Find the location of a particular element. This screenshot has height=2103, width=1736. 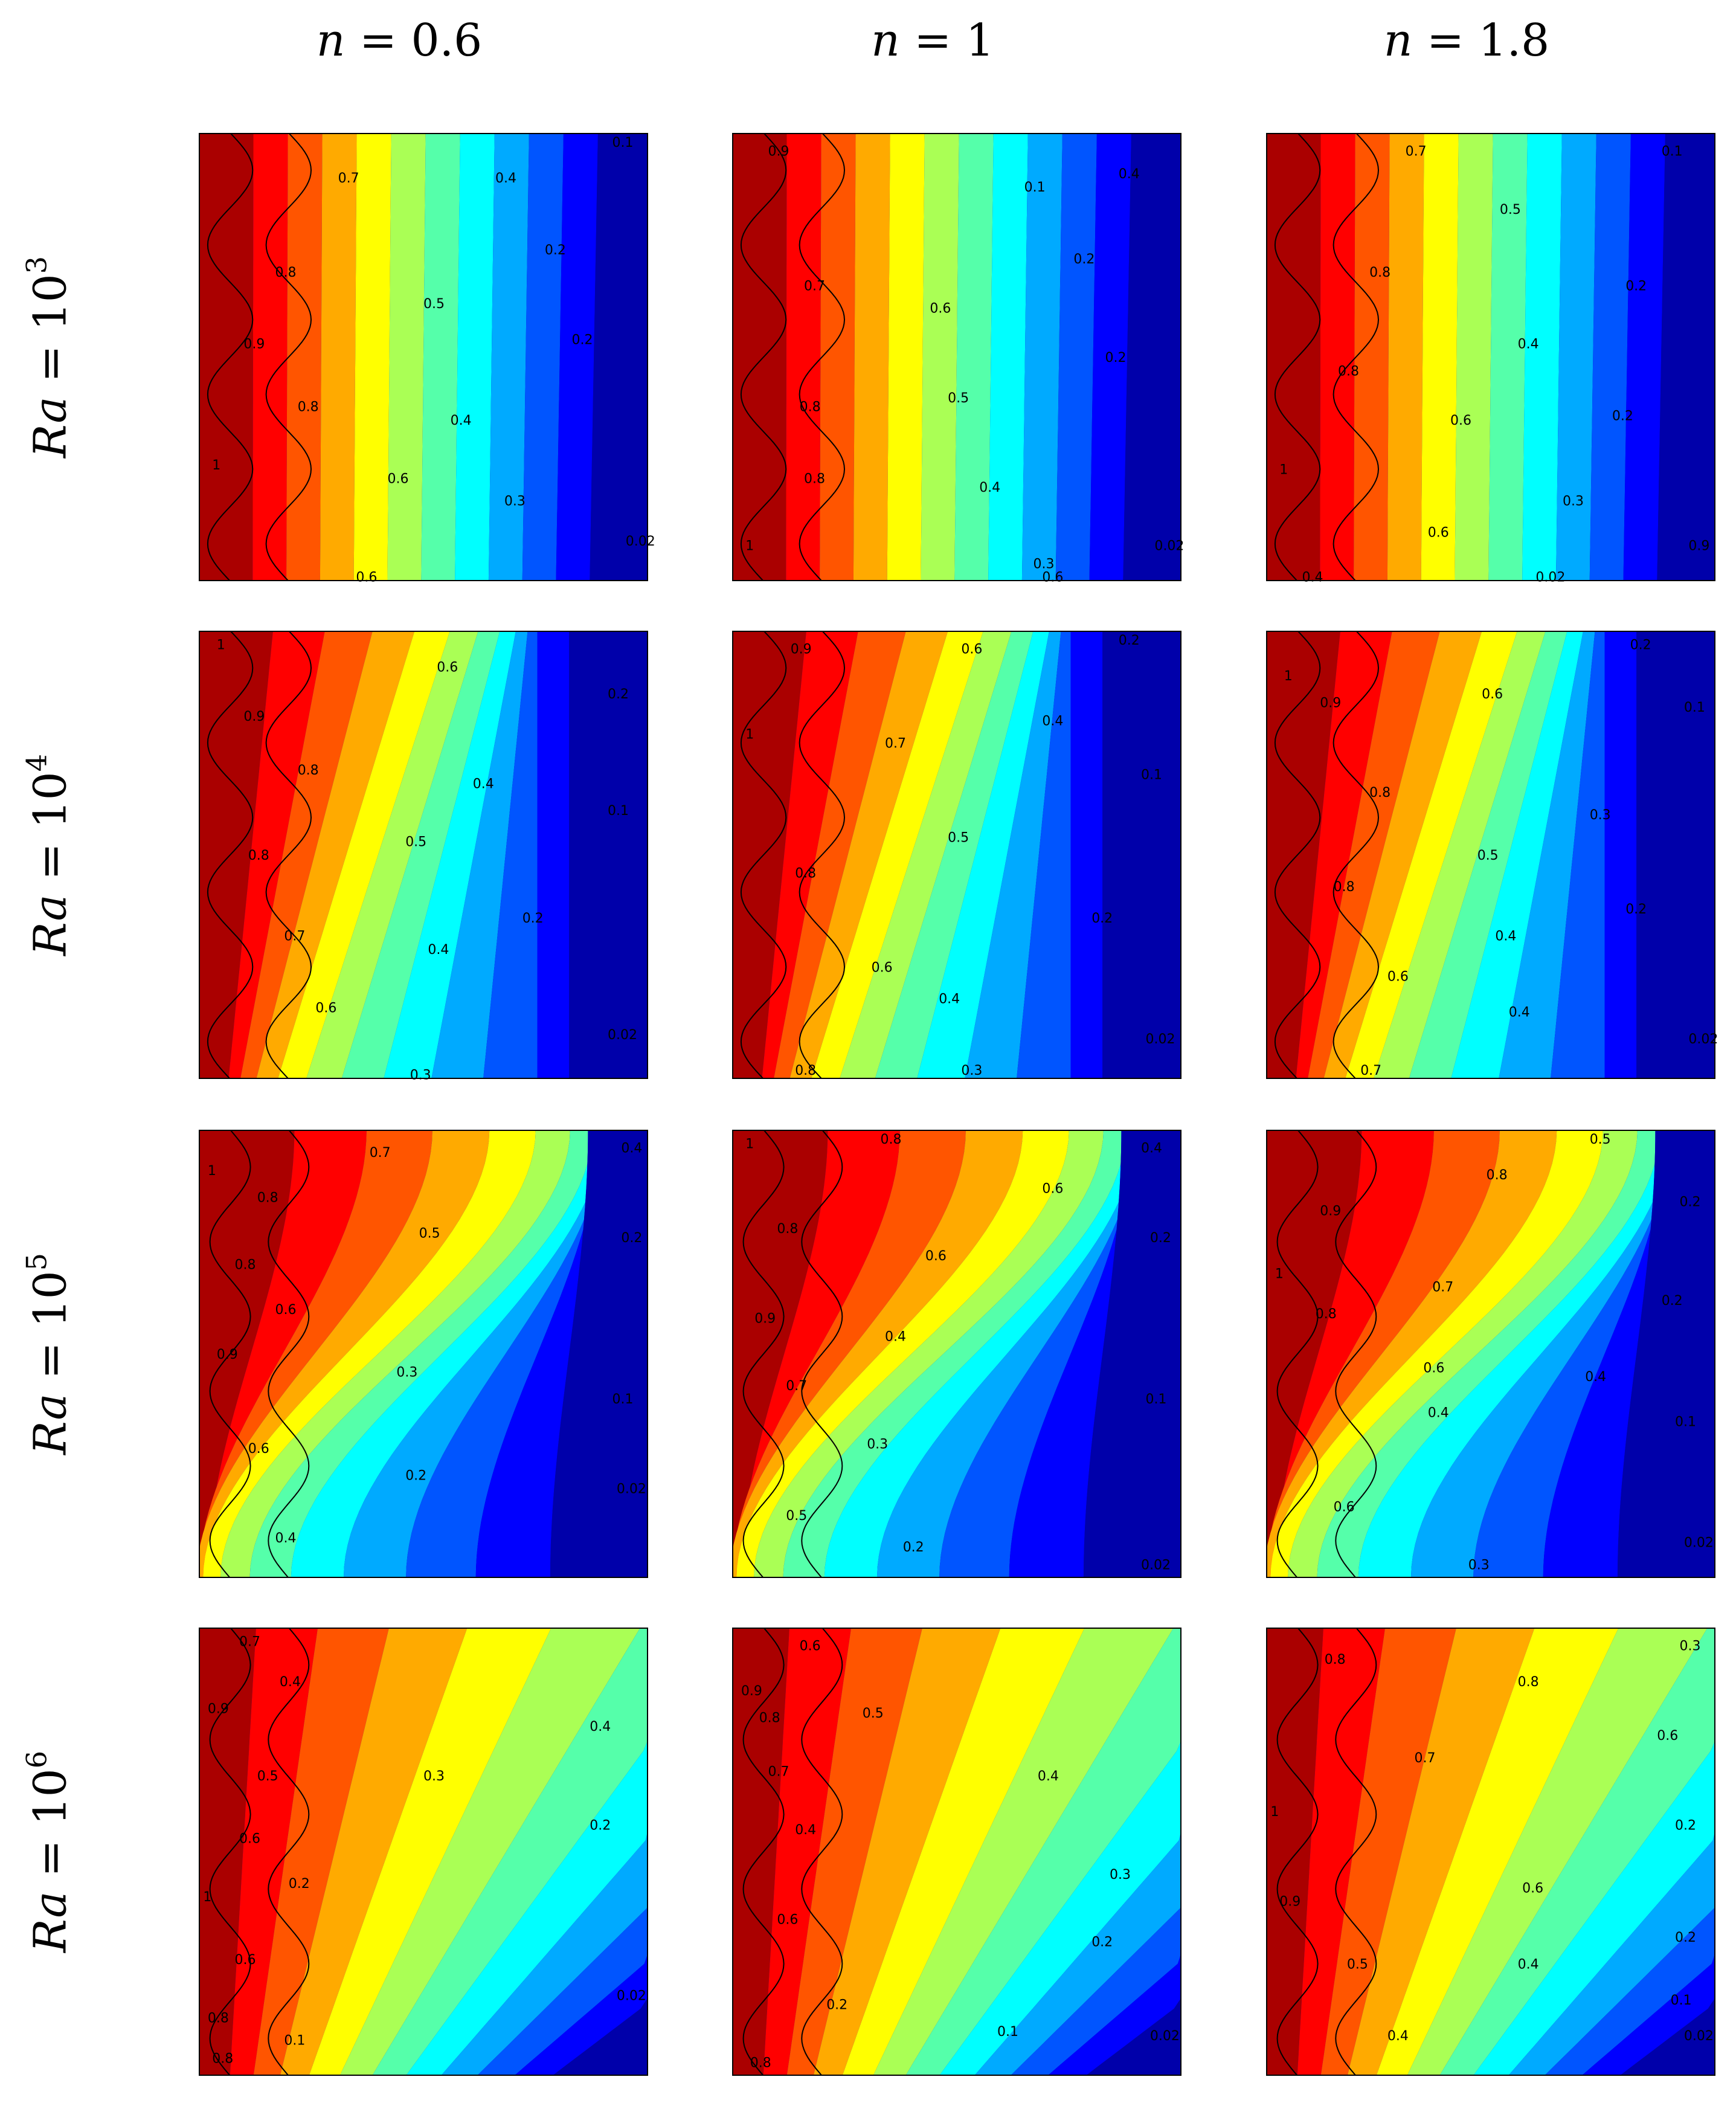

contour-label: 0.3 is located at coordinates (1479, 1565).